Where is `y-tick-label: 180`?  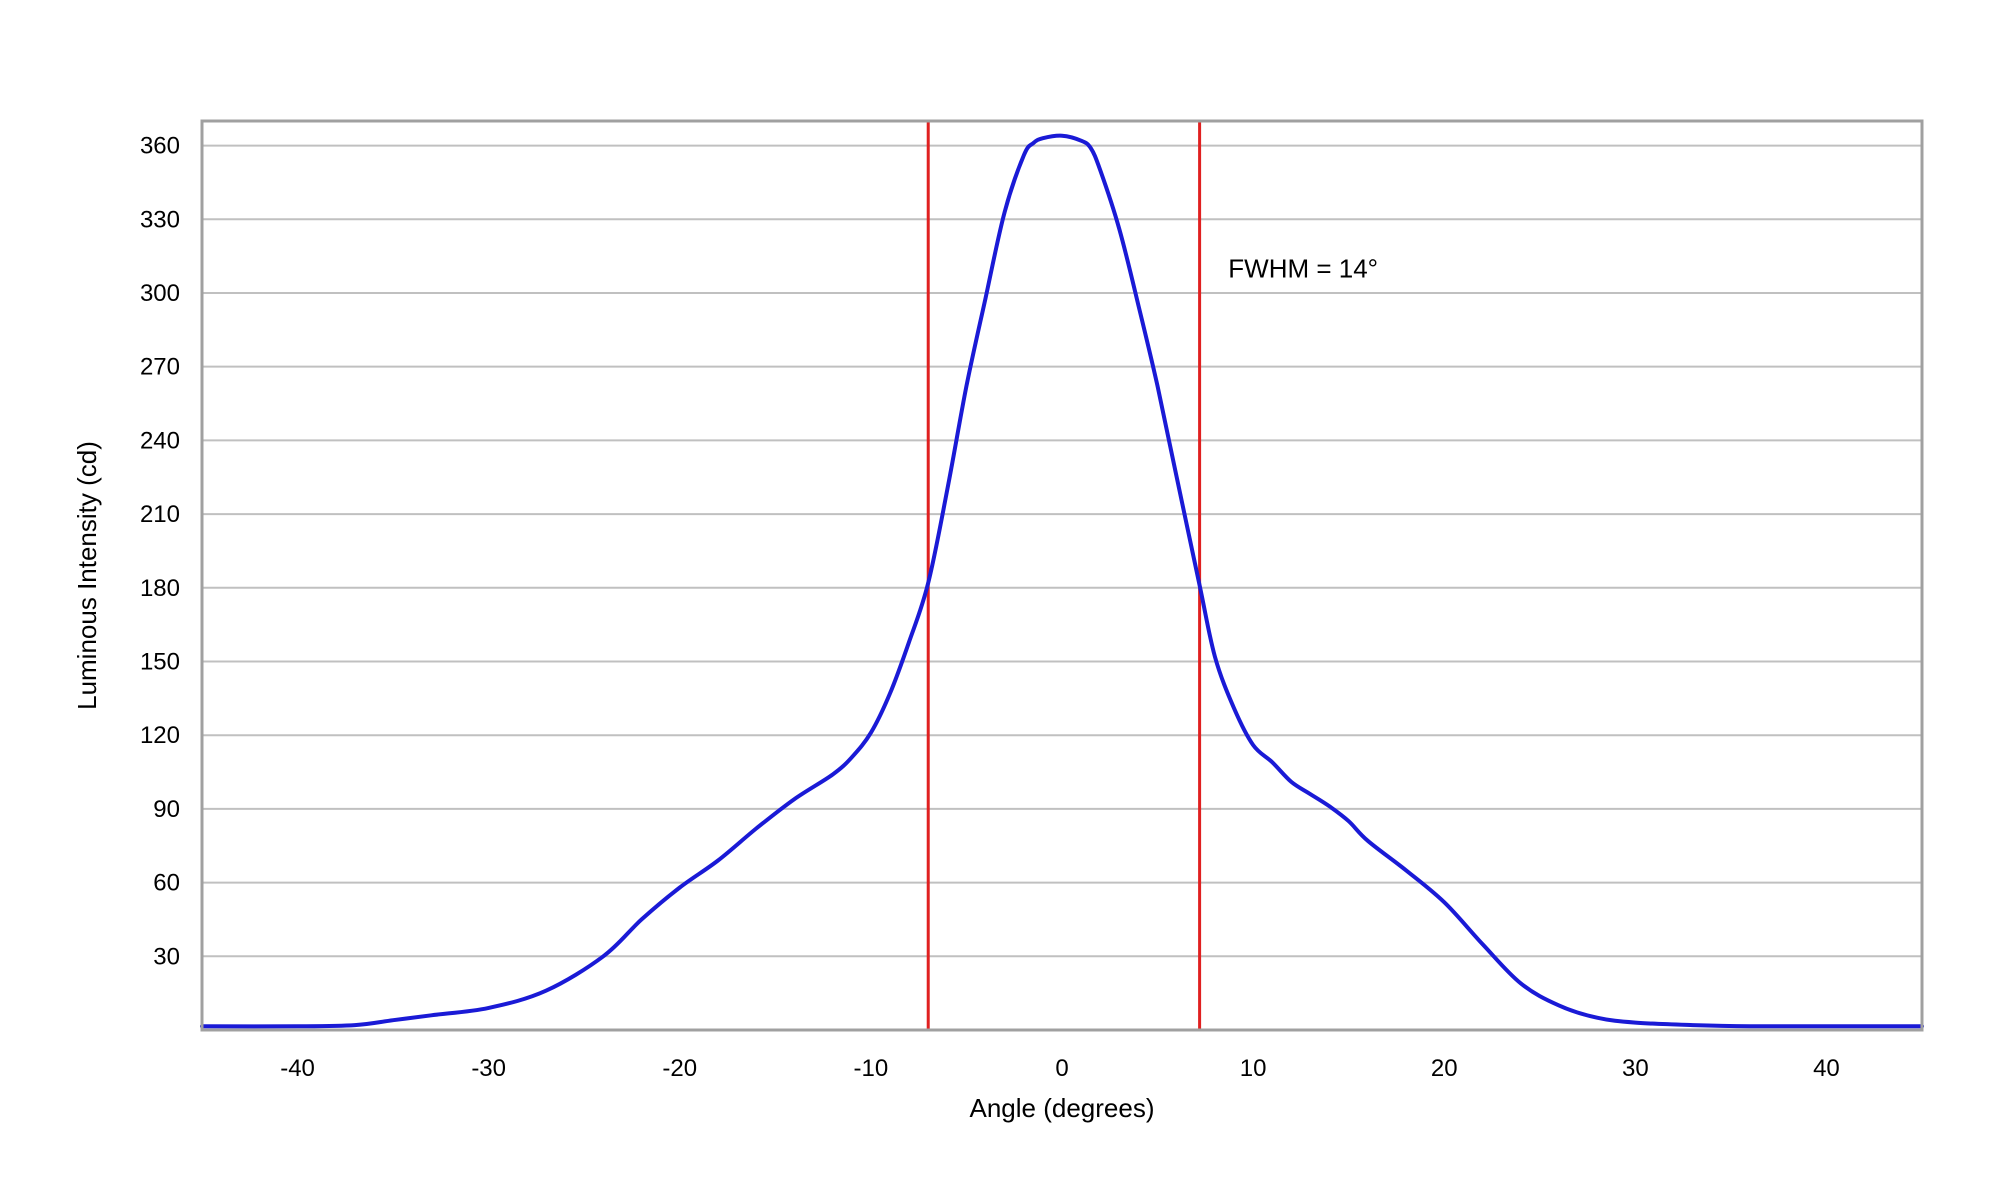
y-tick-label: 180 is located at coordinates (160, 588).